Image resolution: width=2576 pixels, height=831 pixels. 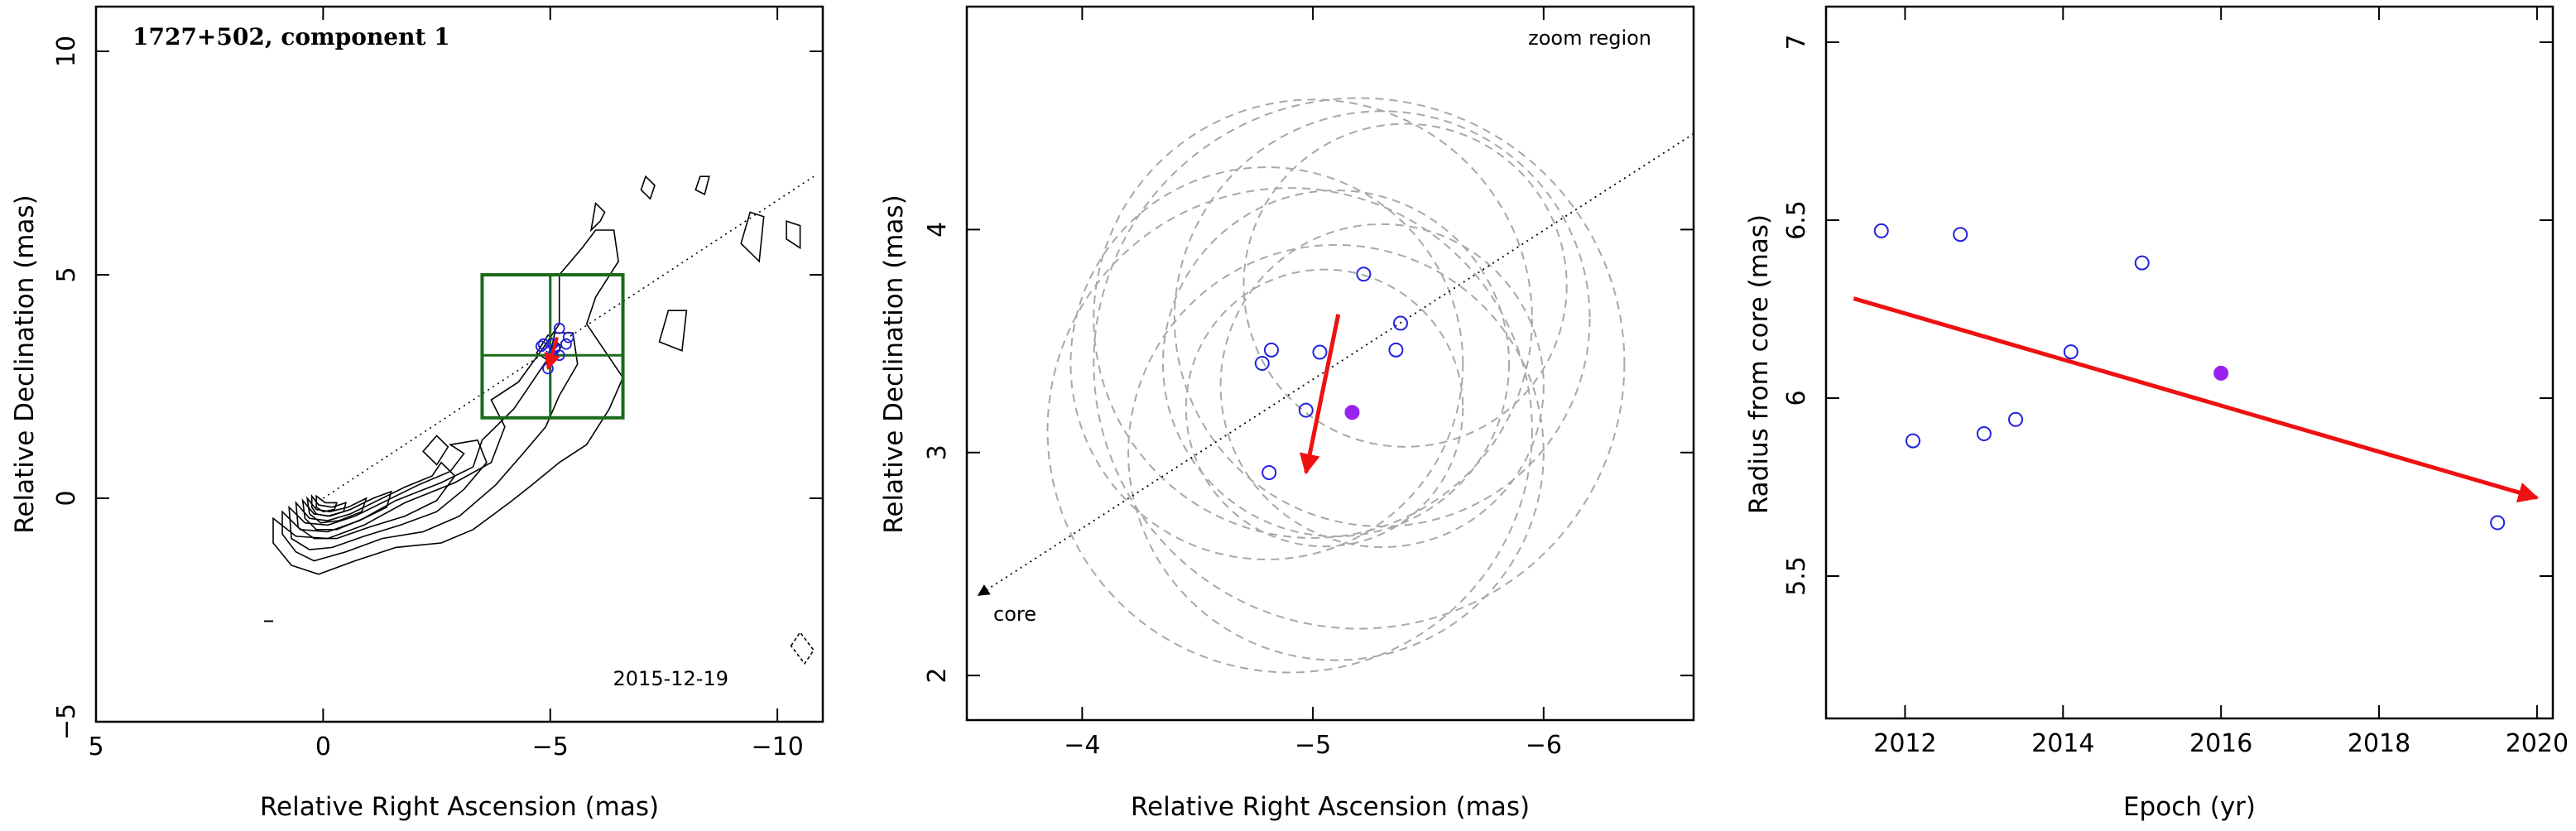 I want to click on y-tick-label: 5.5, so click(x=1796, y=576).